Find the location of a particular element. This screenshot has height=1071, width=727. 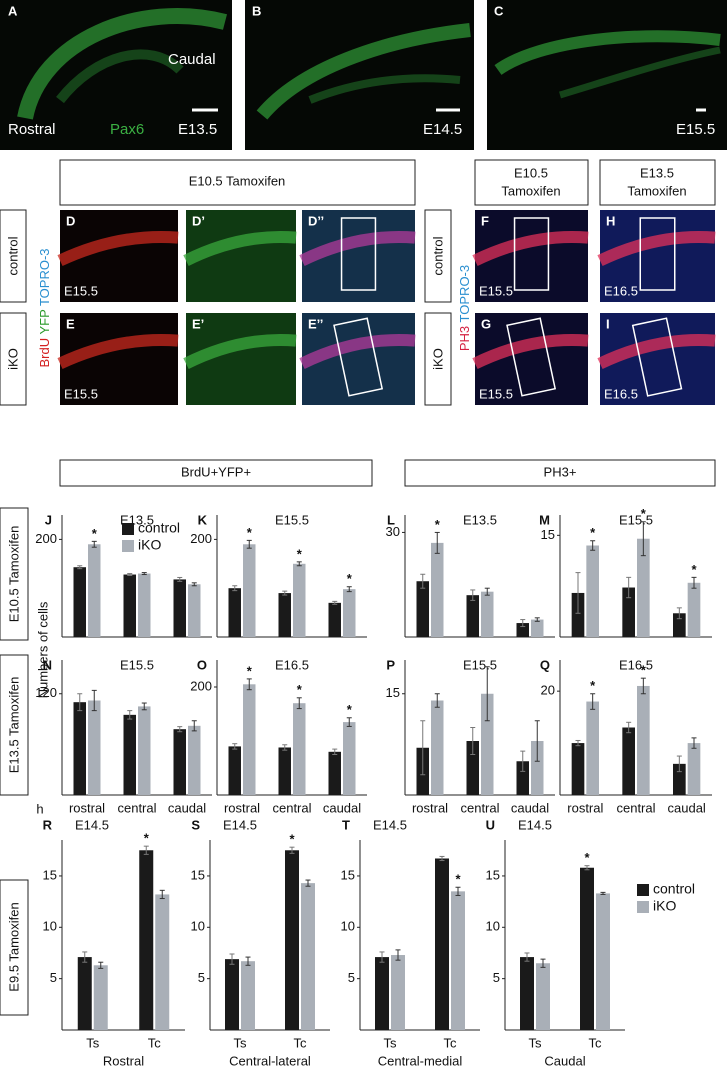

legend-swatch is located at coordinates (643, 890).